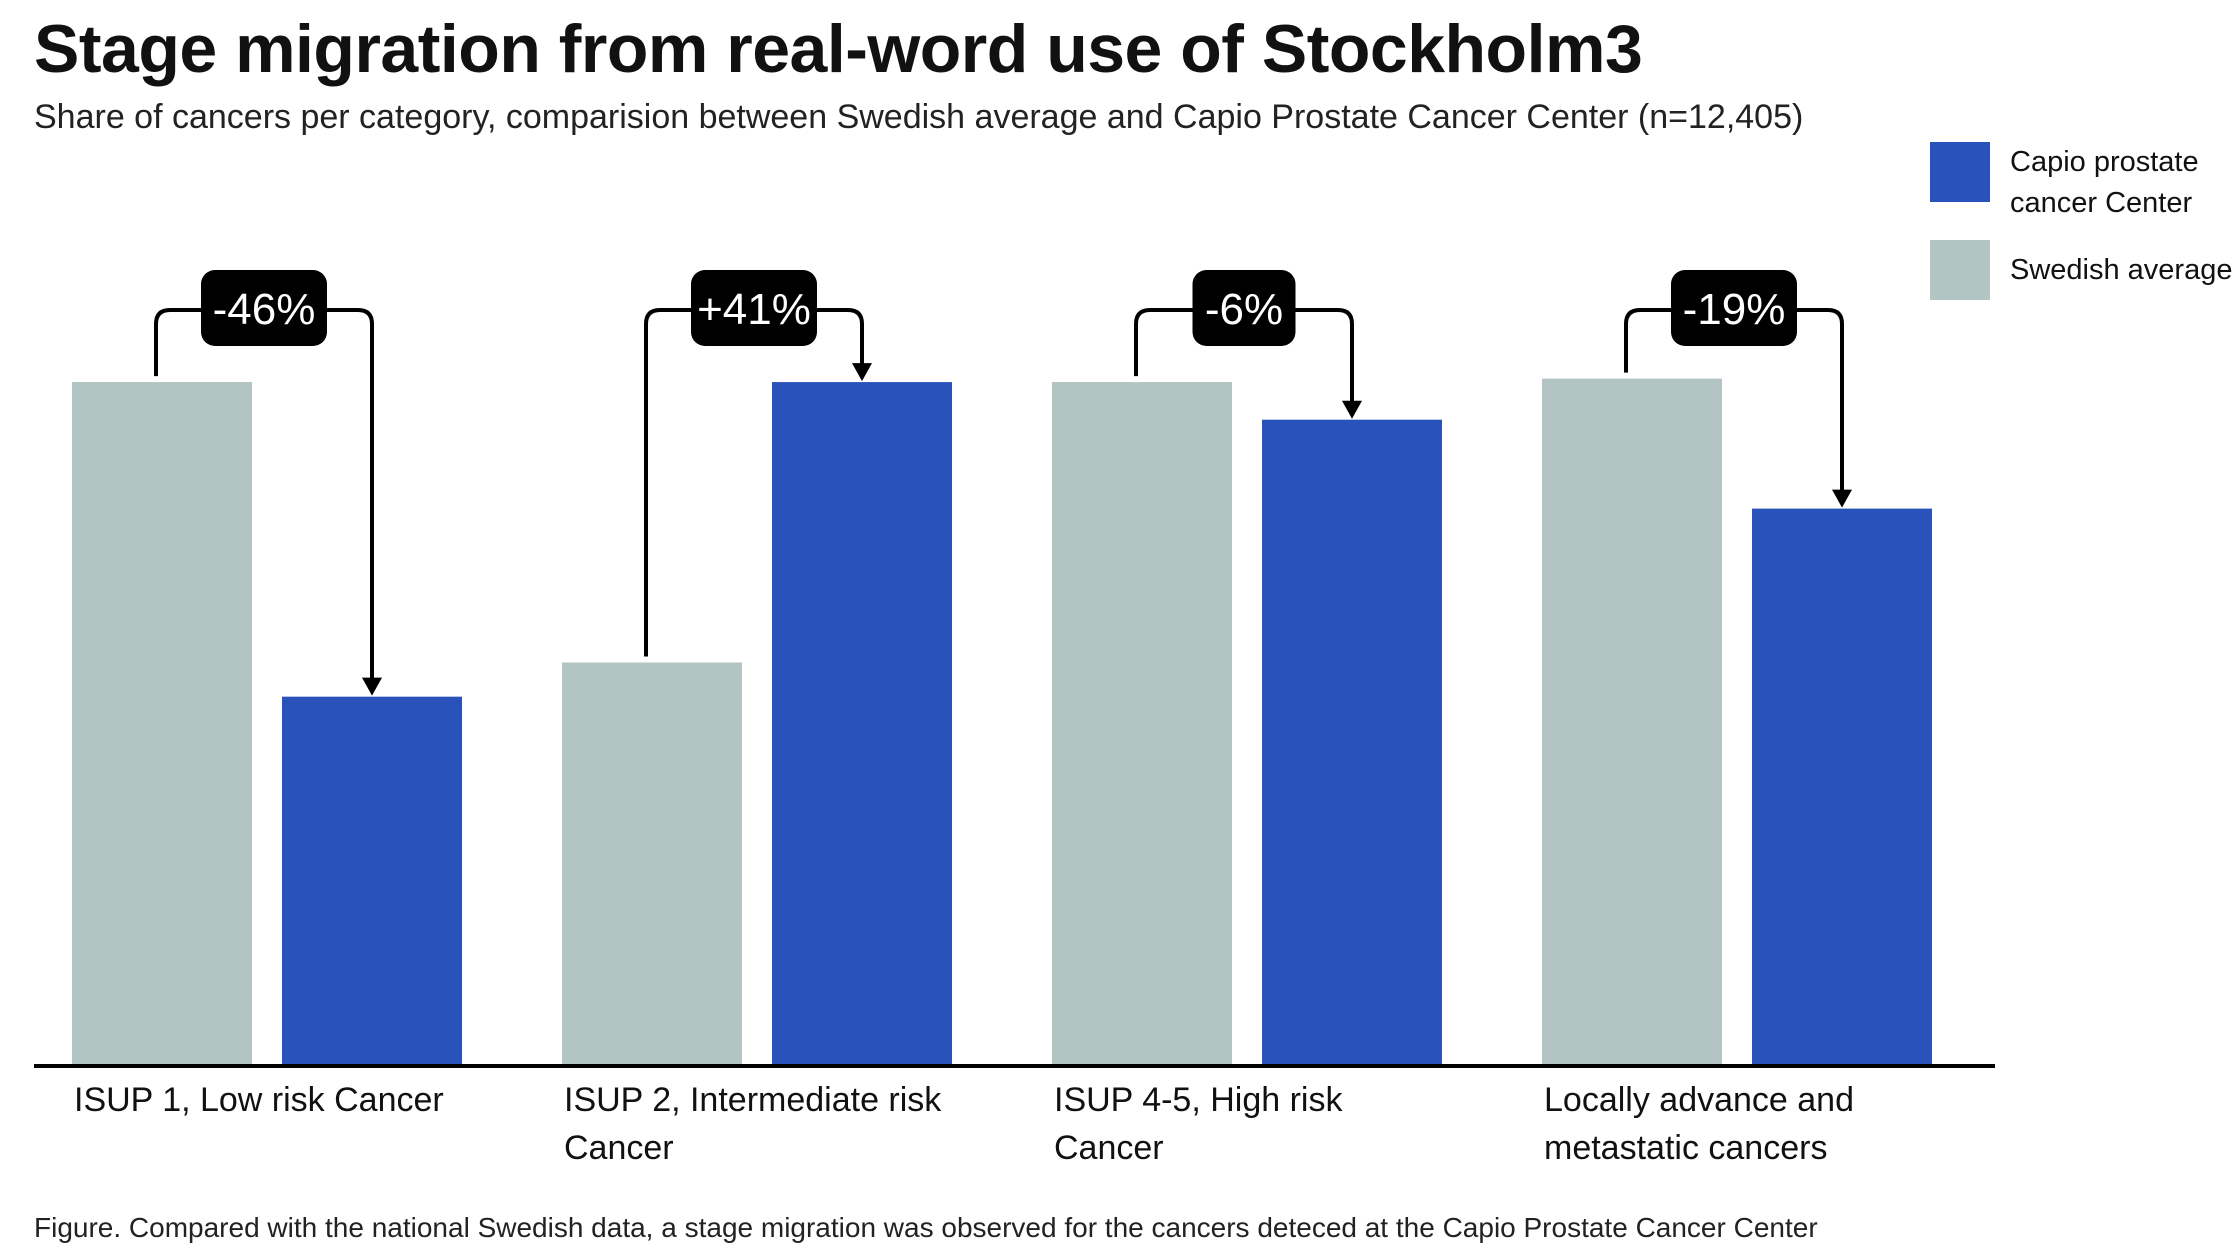 The width and height of the screenshot is (2240, 1260). I want to click on category-label-1: ISUP 1, Low risk Cancer, so click(259, 1100).